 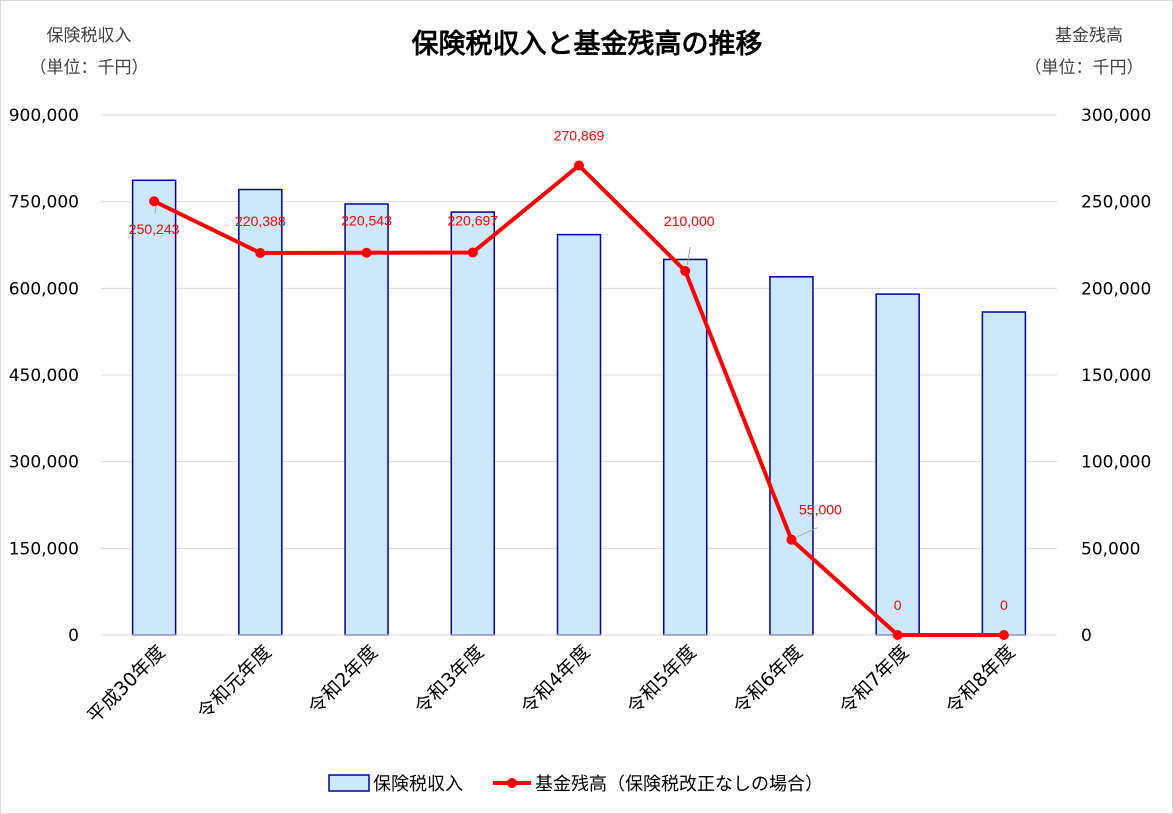 I want to click on category-label: 令和4年度, so click(x=556, y=680).